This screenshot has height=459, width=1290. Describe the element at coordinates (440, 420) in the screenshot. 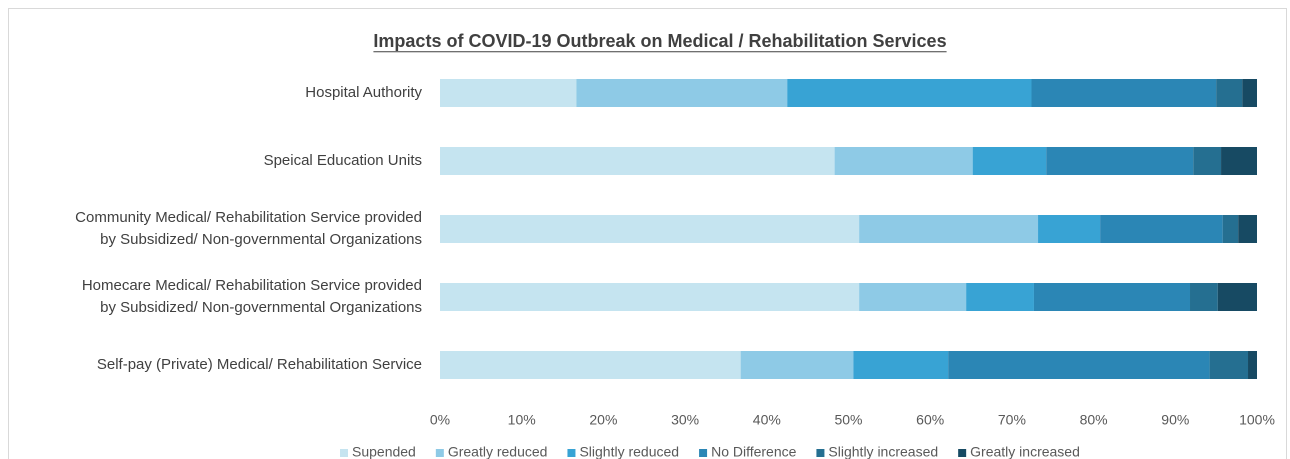

I see `x-tick-label: 0%` at that location.